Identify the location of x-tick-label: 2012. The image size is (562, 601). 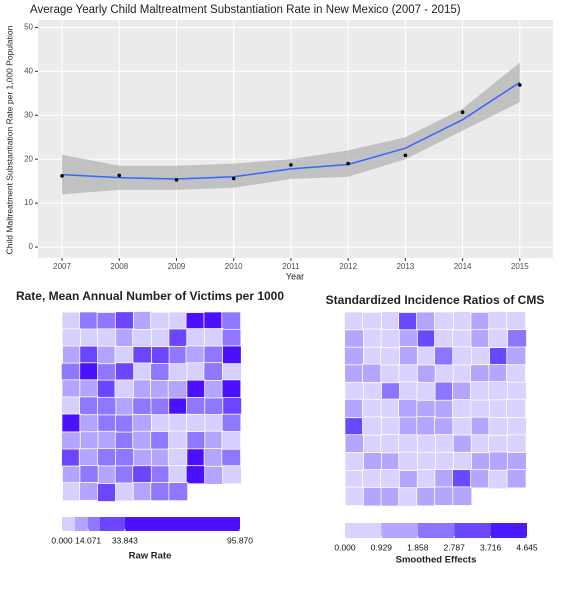
(348, 266).